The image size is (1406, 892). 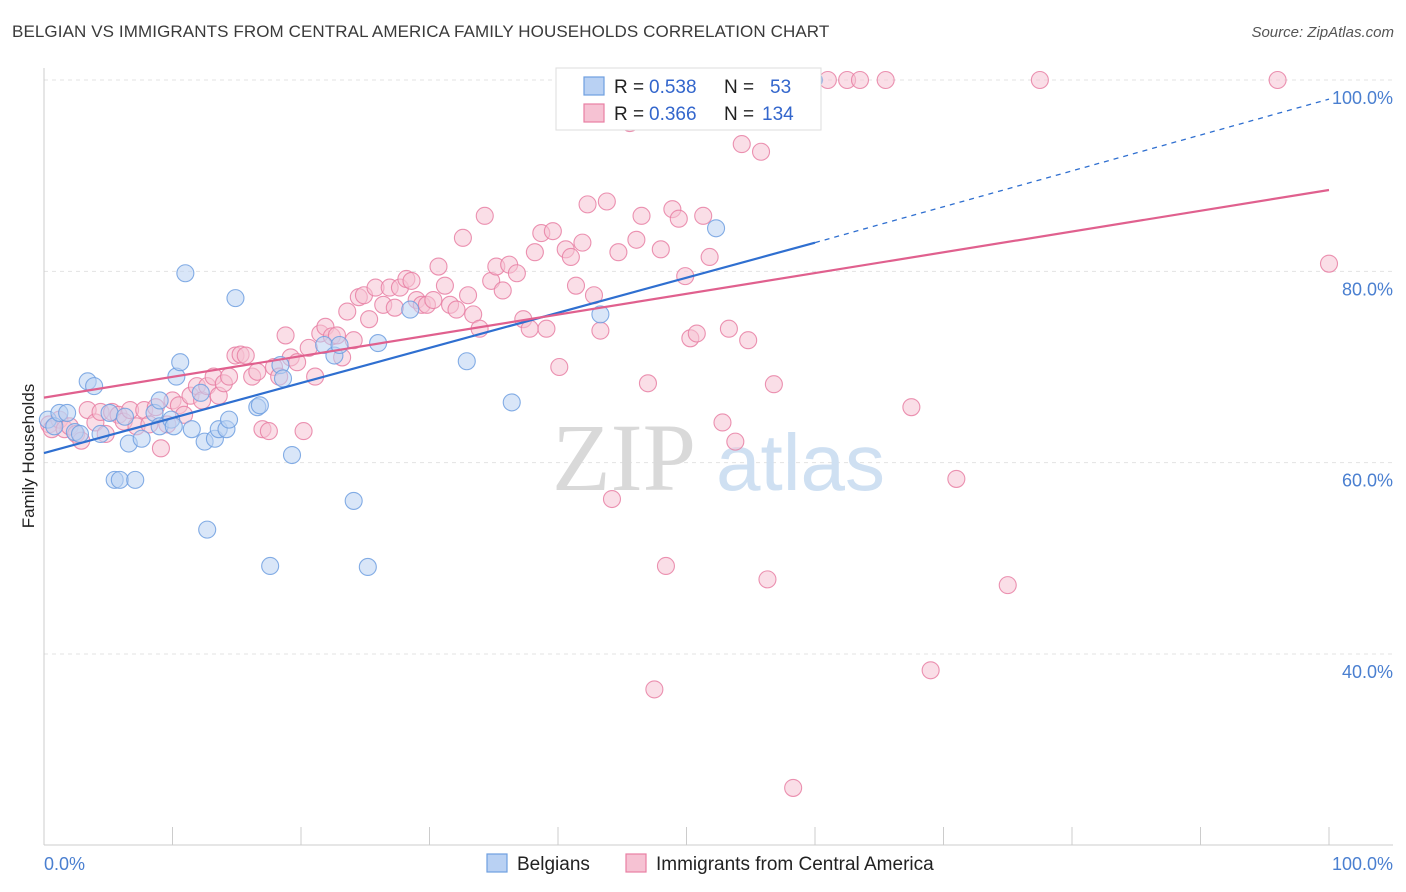 I want to click on legend-swatch-central-america, so click(x=636, y=863).